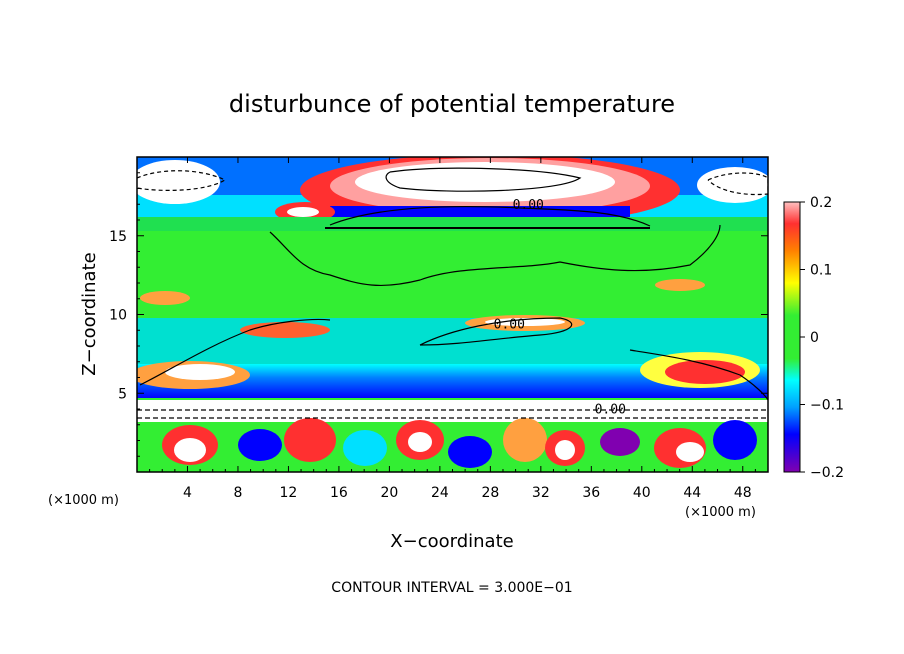 The image size is (904, 654). I want to click on dashed-contour-surface, so click(452, 414).